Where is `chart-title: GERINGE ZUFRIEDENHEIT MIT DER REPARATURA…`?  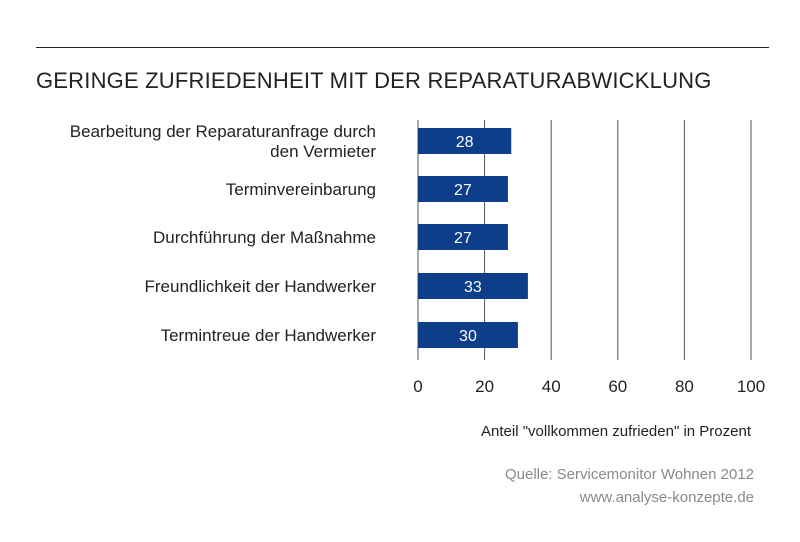
chart-title: GERINGE ZUFRIEDENHEIT MIT DER REPARATURA… is located at coordinates (374, 80).